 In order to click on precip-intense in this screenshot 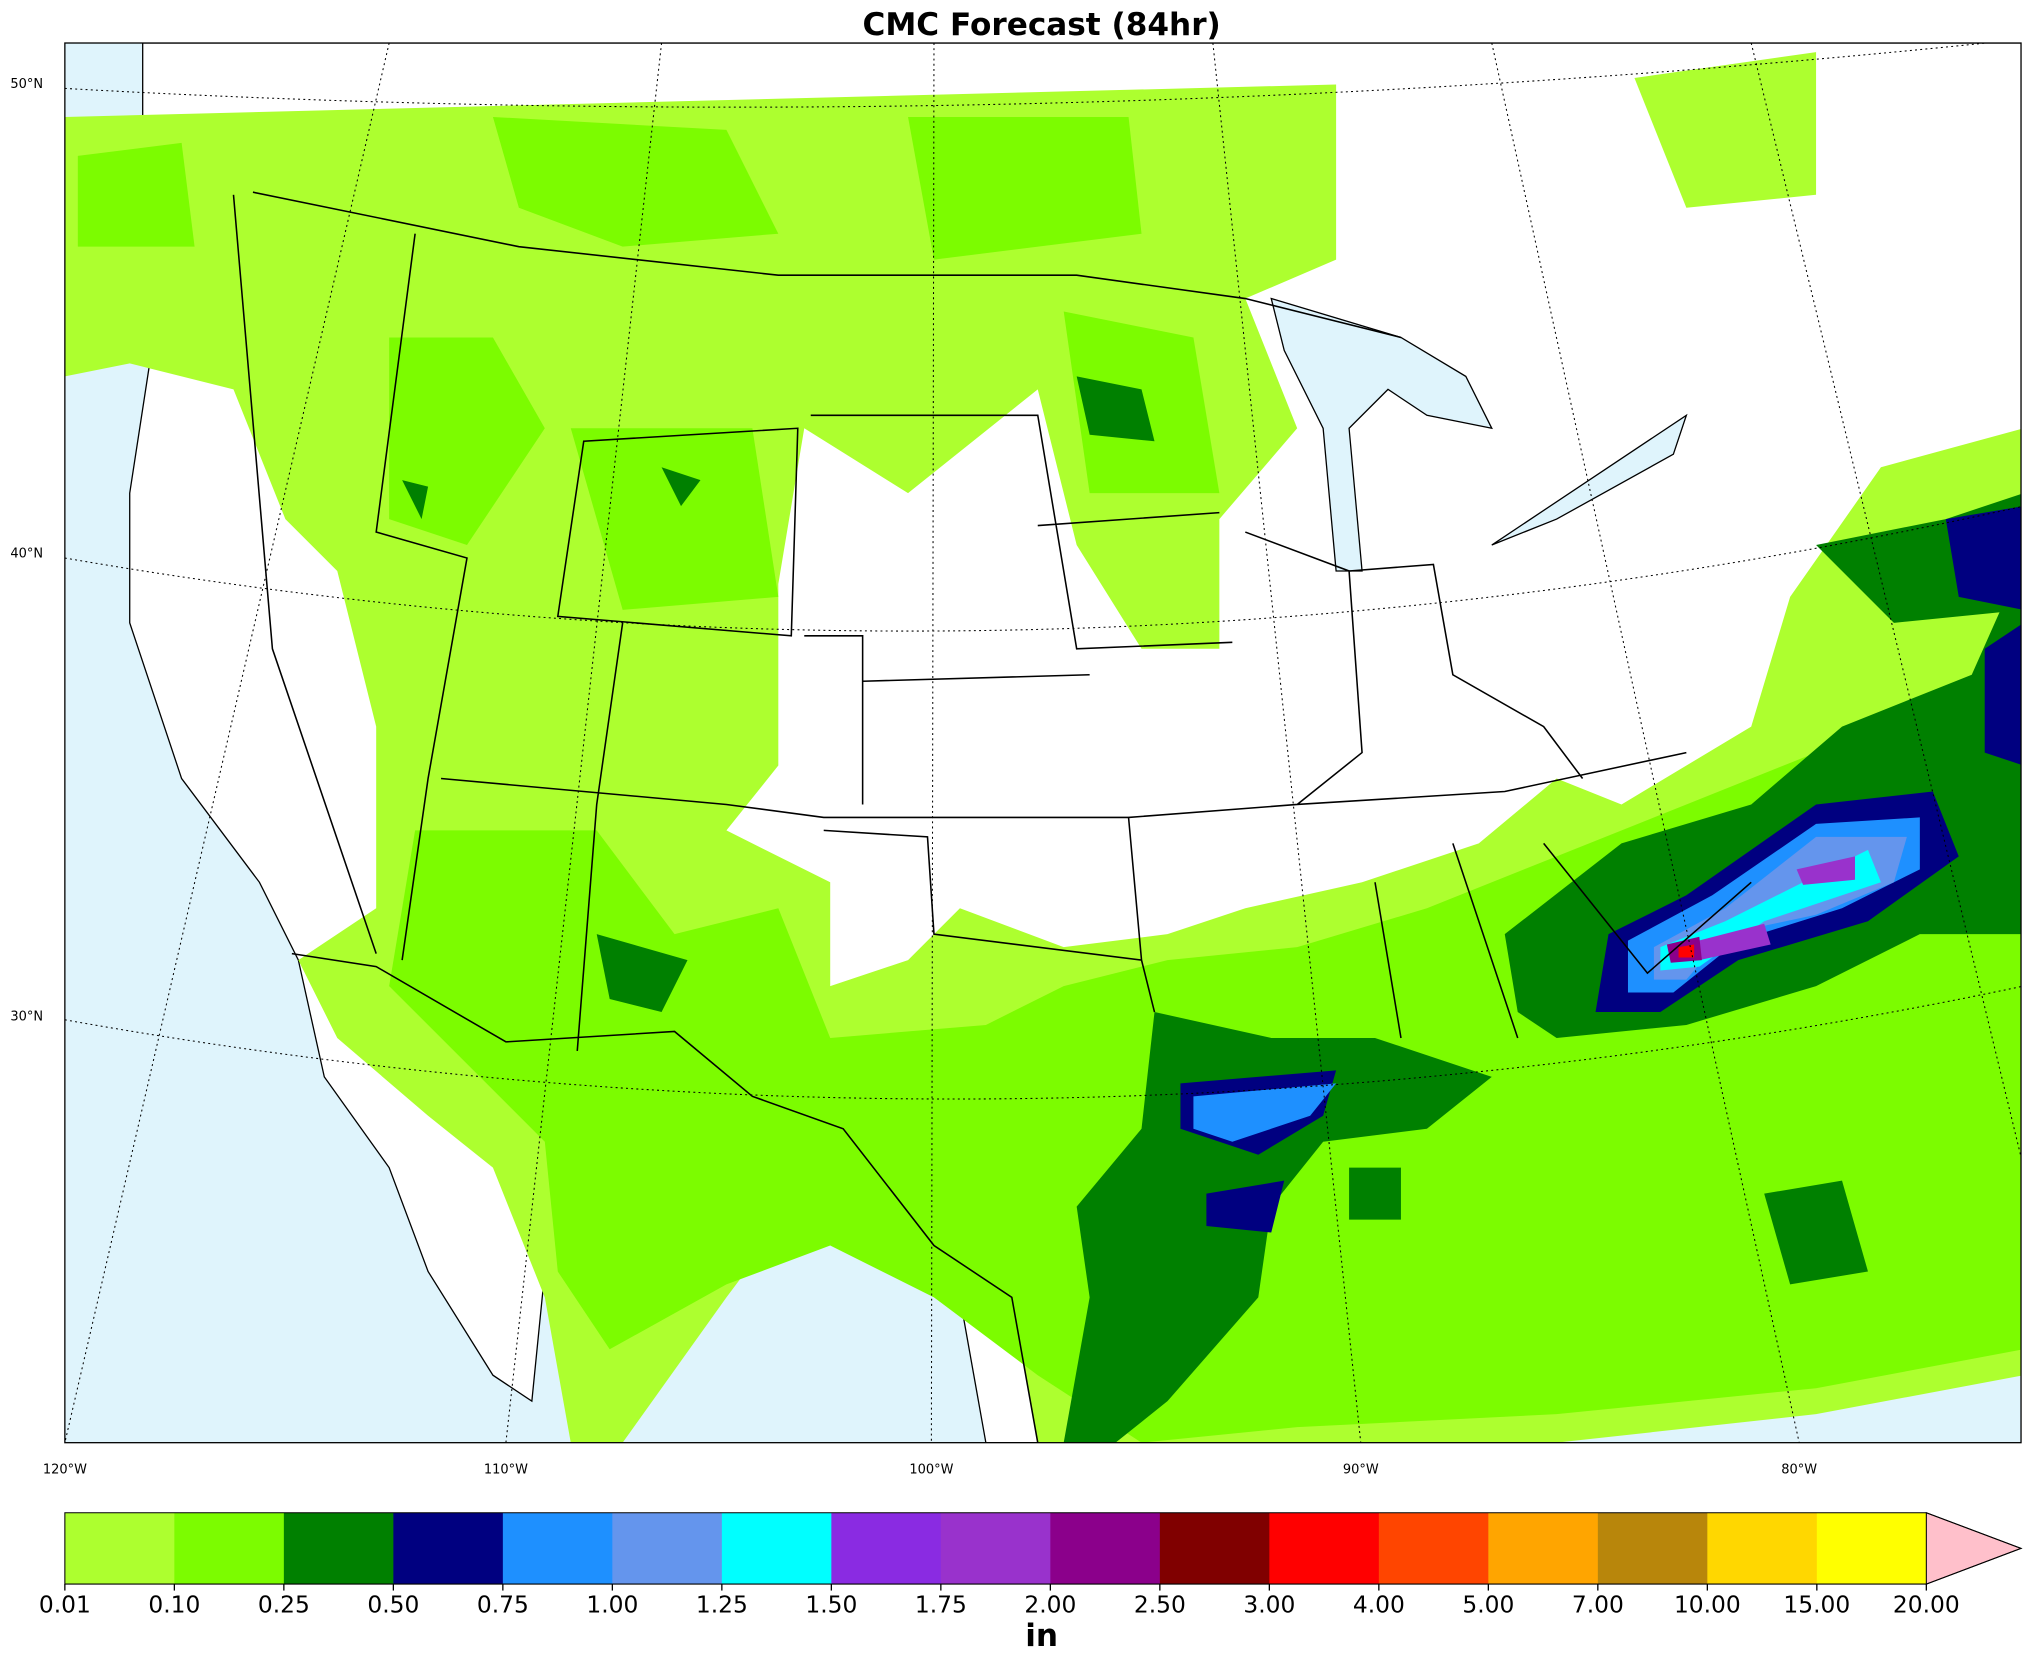, I will do `click(1556, 979)`.